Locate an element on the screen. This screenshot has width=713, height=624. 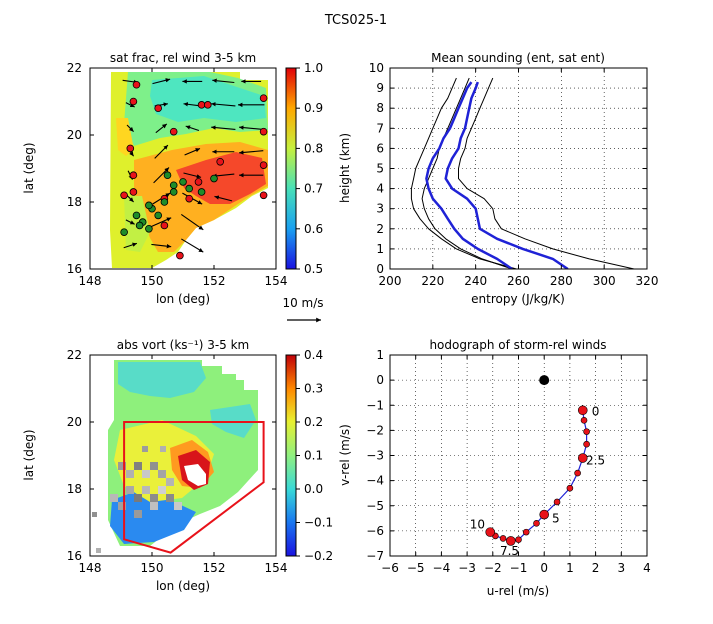
absvort-field is located at coordinates (170, 457).